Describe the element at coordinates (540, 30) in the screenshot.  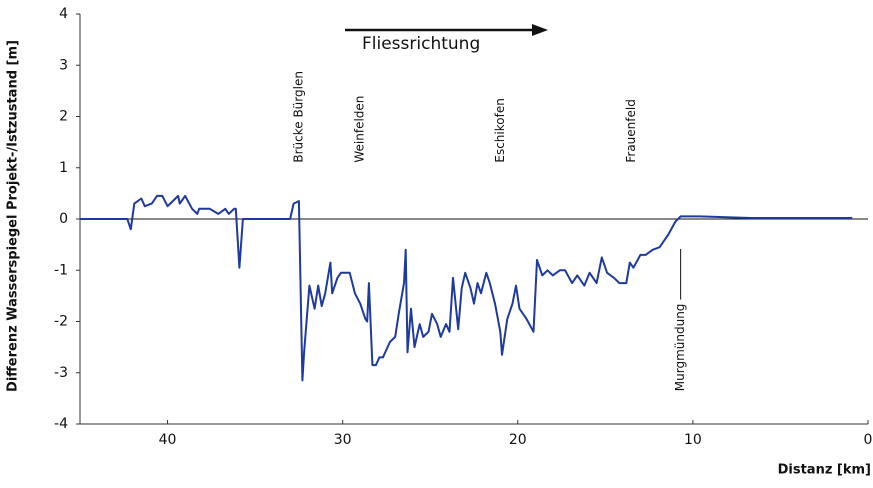
I see `flow-arrow-head` at that location.